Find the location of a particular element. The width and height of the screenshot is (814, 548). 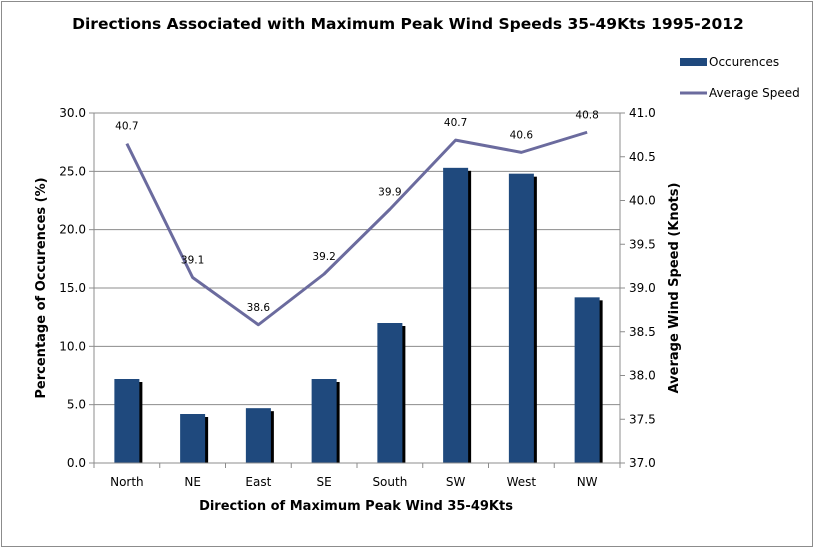

data-label: 39.9 is located at coordinates (389, 192).